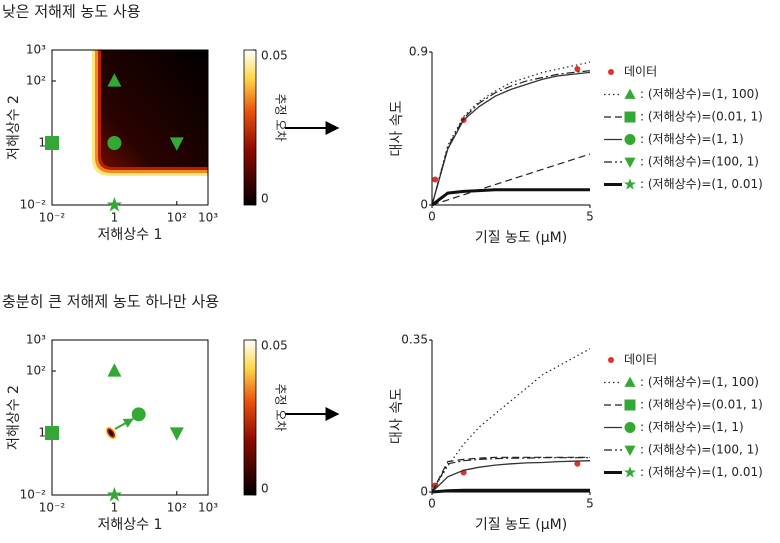 The image size is (780, 543). I want to click on y-tick-label: 0.9, so click(418, 52).